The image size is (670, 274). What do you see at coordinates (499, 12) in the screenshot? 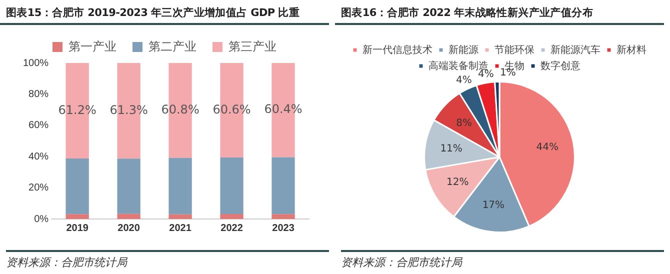
I see `chart-title: 图表16：合肥市 2022 年末战略性新兴产业产值分布` at bounding box center [499, 12].